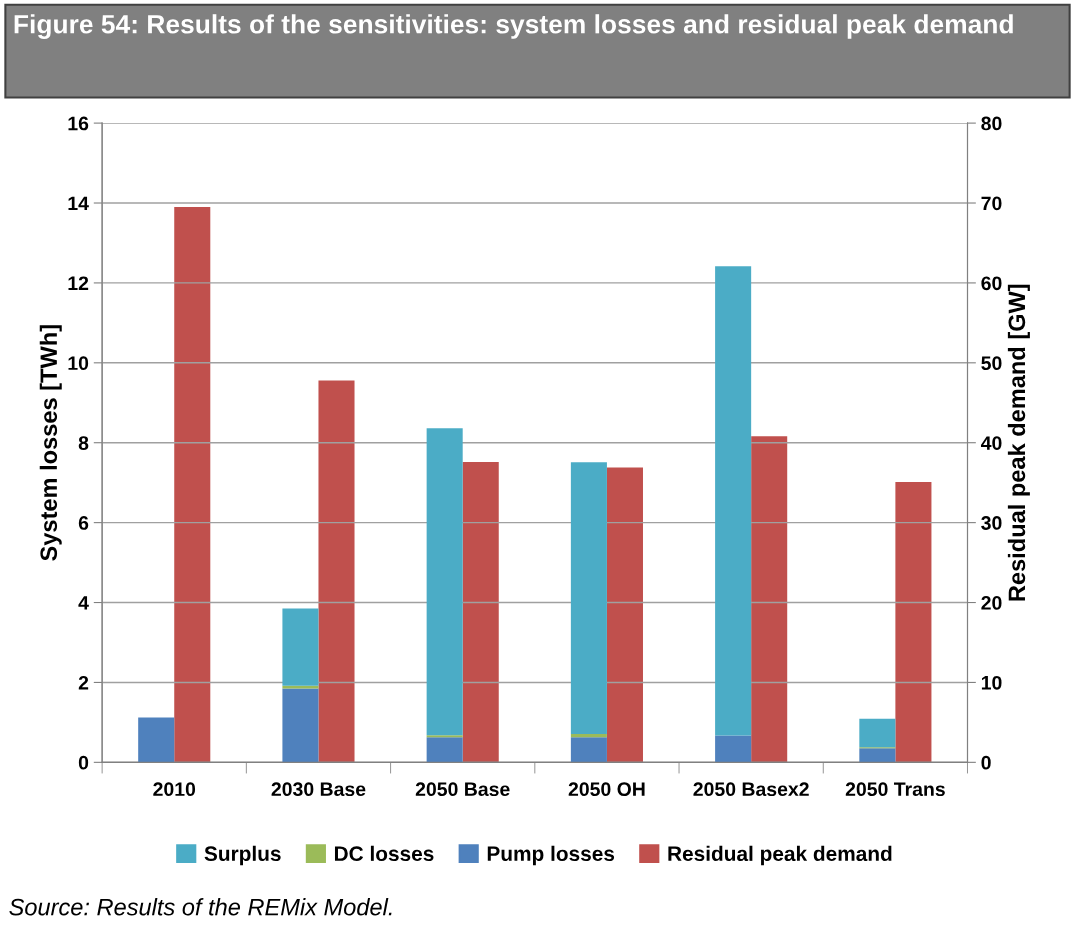 The height and width of the screenshot is (947, 1075). What do you see at coordinates (991, 523) in the screenshot?
I see `y2-tick-label: 30` at bounding box center [991, 523].